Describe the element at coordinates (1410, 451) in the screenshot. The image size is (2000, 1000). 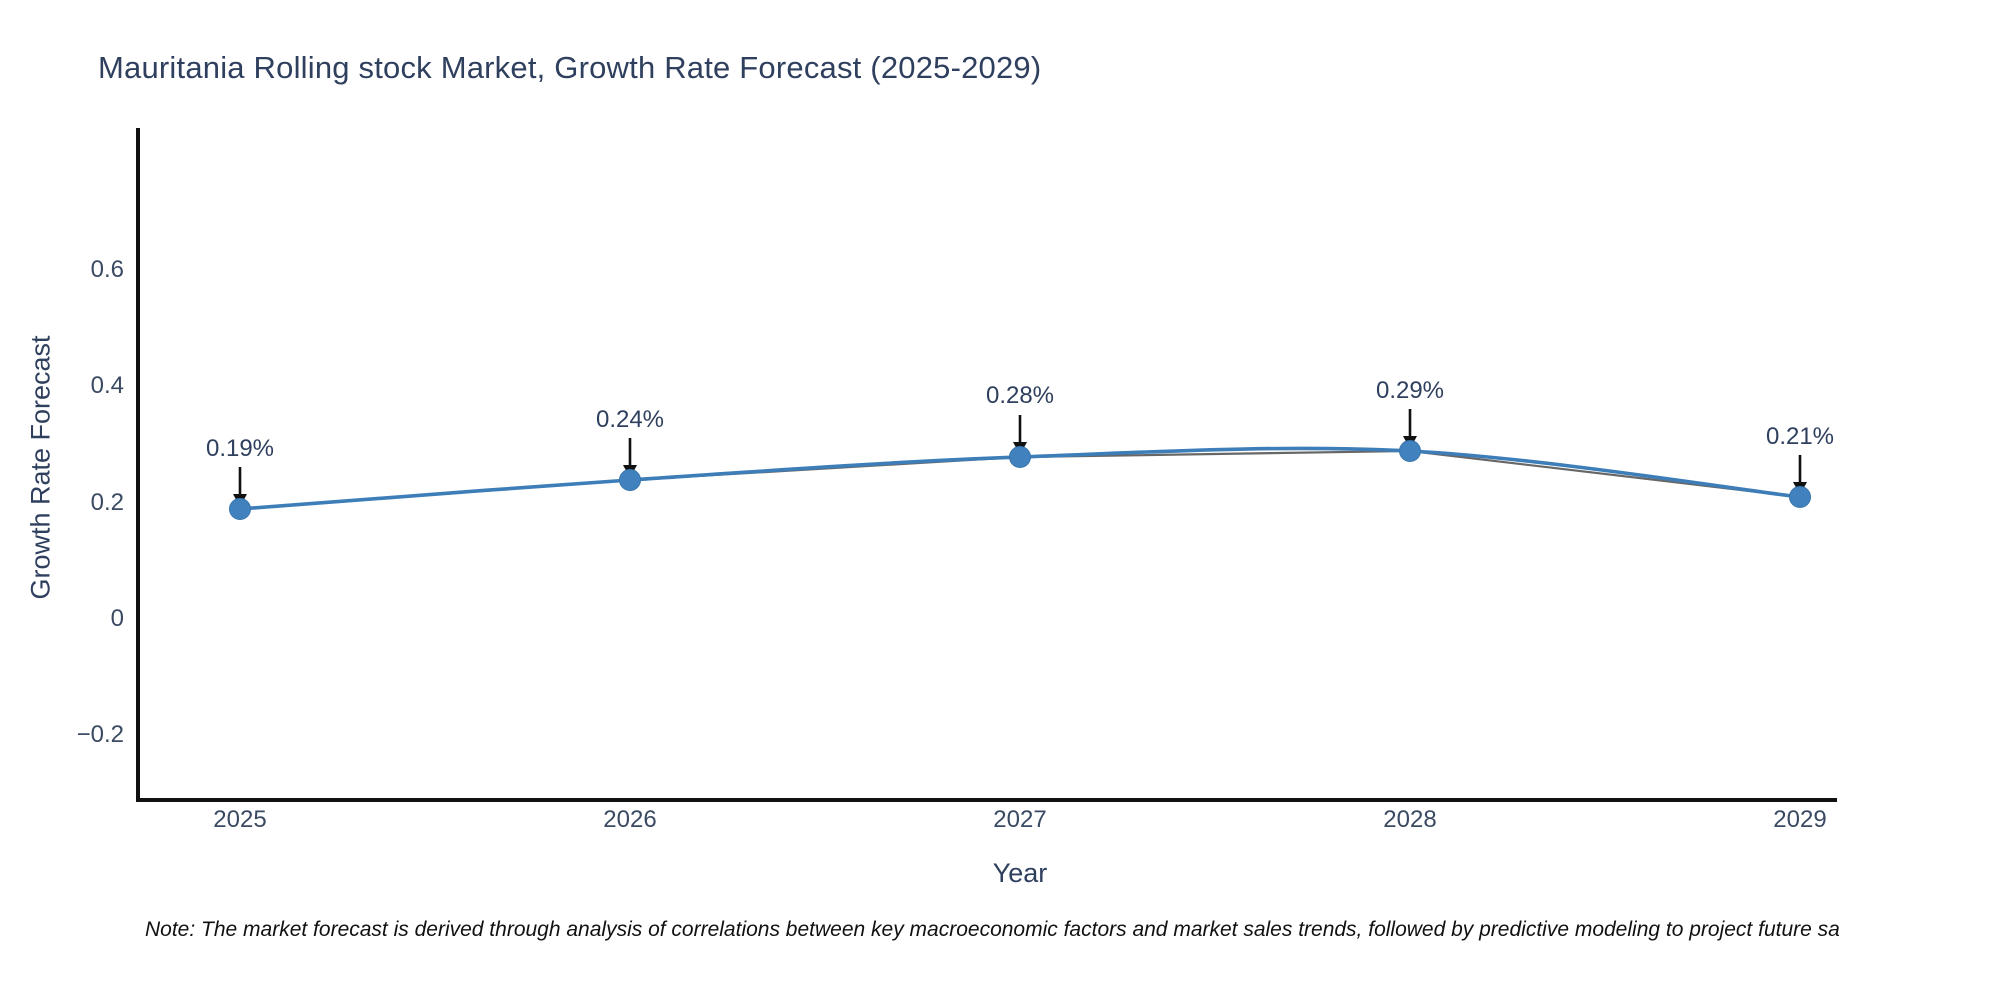
I see `data-point-2028` at that location.